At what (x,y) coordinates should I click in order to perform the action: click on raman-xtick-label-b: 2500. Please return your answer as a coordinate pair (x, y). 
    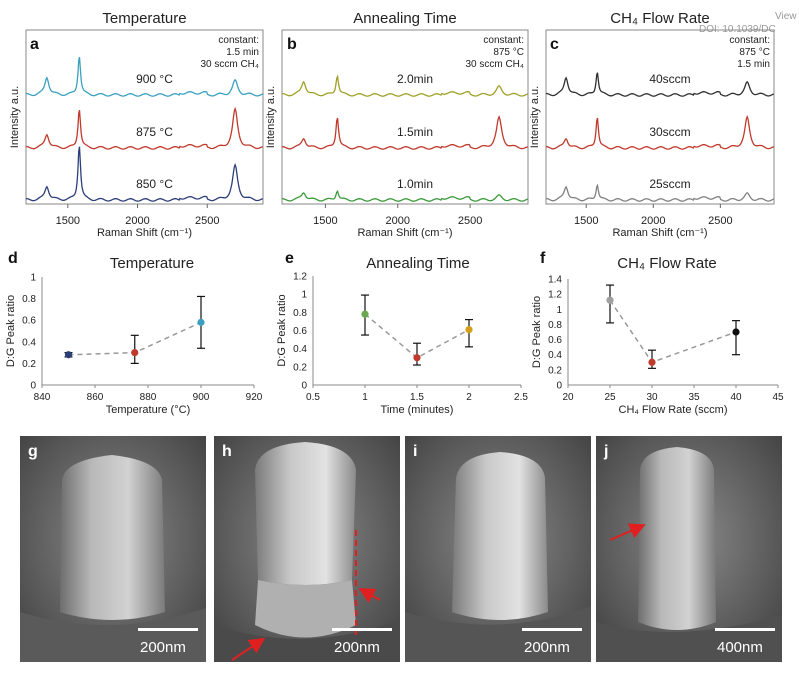
    Looking at the image, I should click on (470, 221).